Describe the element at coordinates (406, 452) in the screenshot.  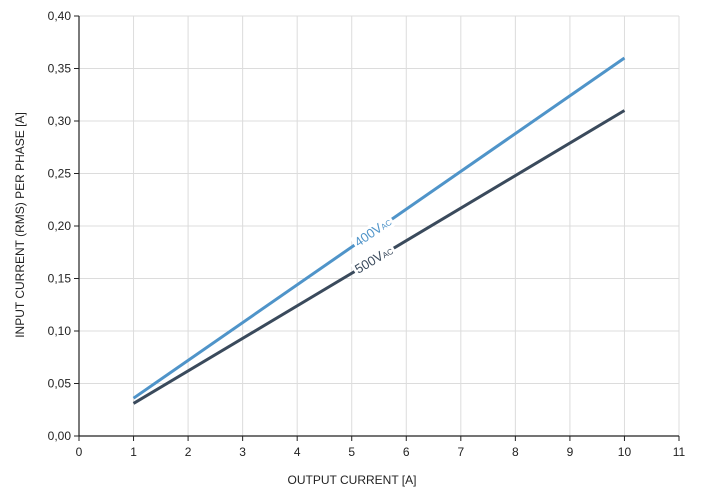
I see `x-tick-label: 6` at that location.